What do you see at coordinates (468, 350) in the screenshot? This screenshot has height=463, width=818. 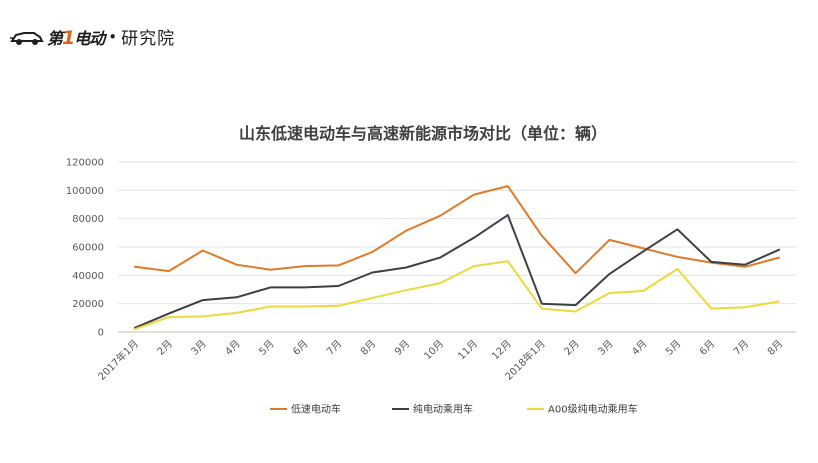 I see `x-tick-label: 11月` at bounding box center [468, 350].